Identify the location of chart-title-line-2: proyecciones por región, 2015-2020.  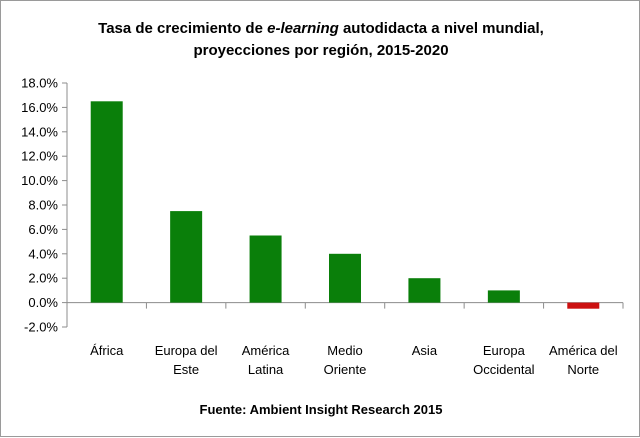
(320, 50).